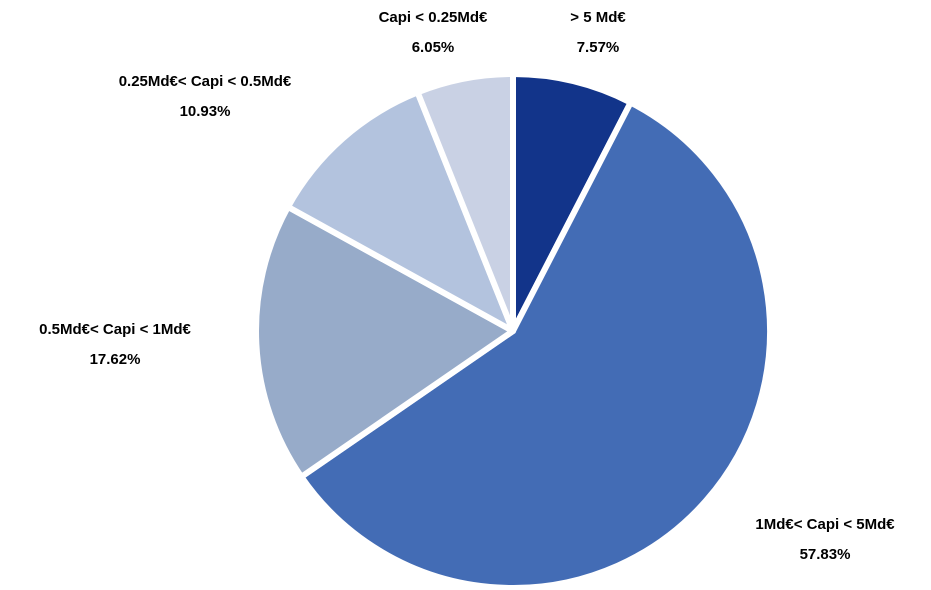 The width and height of the screenshot is (931, 590). I want to click on value-label: 7.57%, so click(598, 47).